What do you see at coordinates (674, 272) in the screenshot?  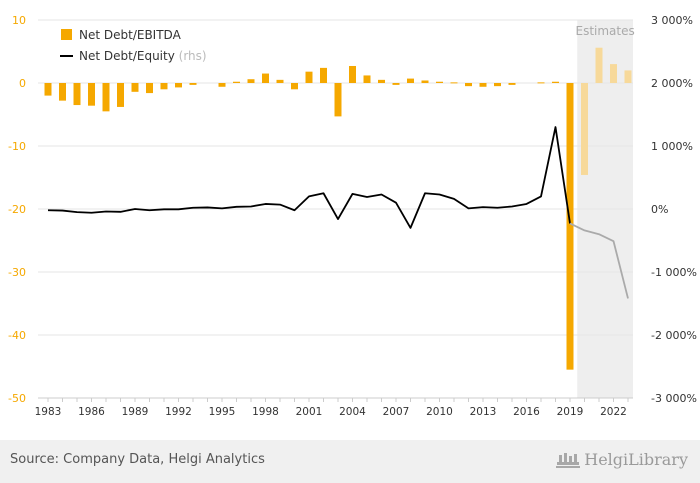 I see `right-tick-label: -1 000%` at bounding box center [674, 272].